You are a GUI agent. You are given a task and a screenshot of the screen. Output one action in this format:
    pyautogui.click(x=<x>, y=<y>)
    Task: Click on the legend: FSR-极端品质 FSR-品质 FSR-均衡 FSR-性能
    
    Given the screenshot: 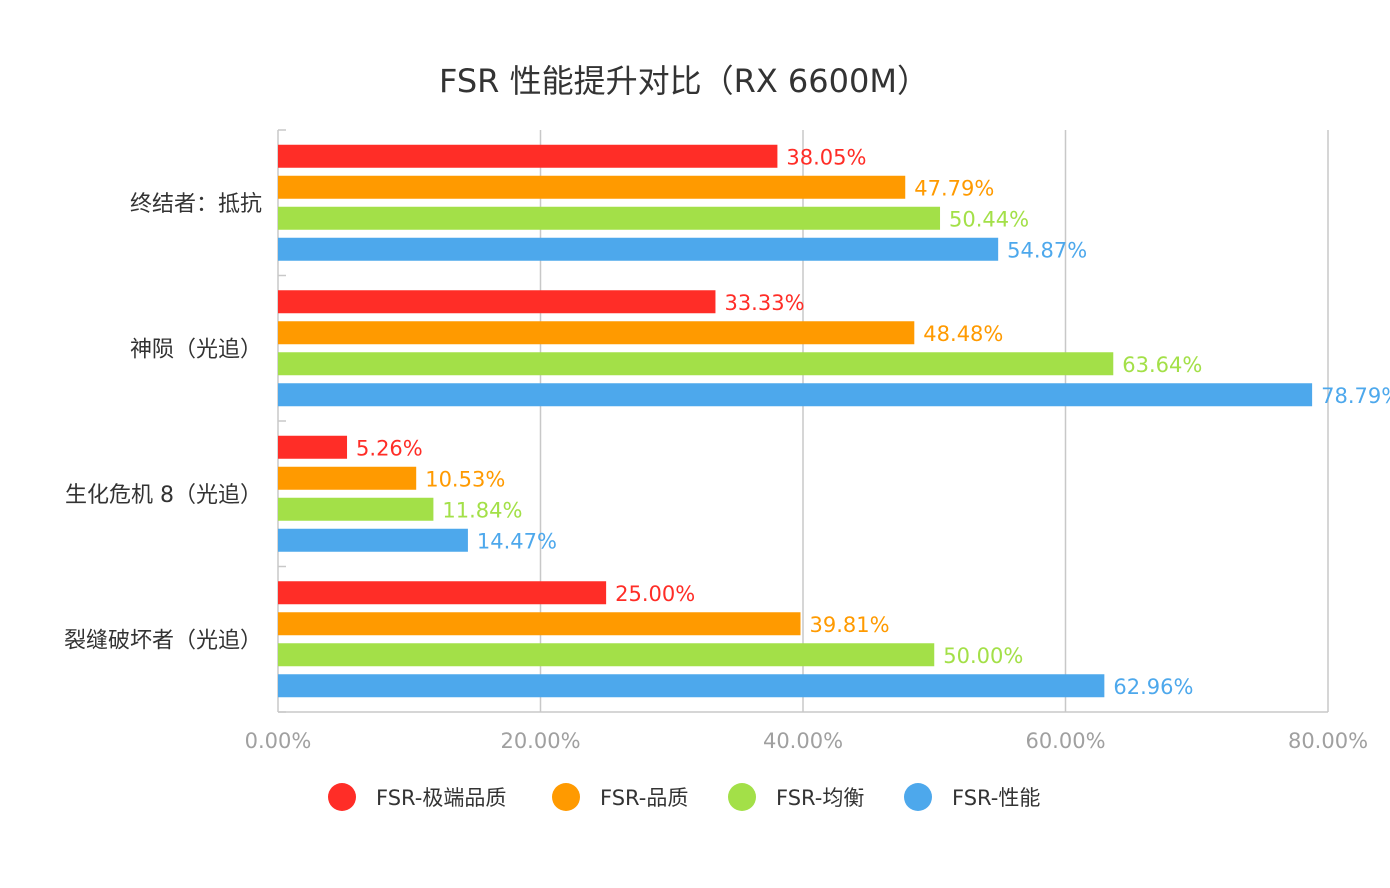 What is the action you would take?
    pyautogui.click(x=684, y=797)
    